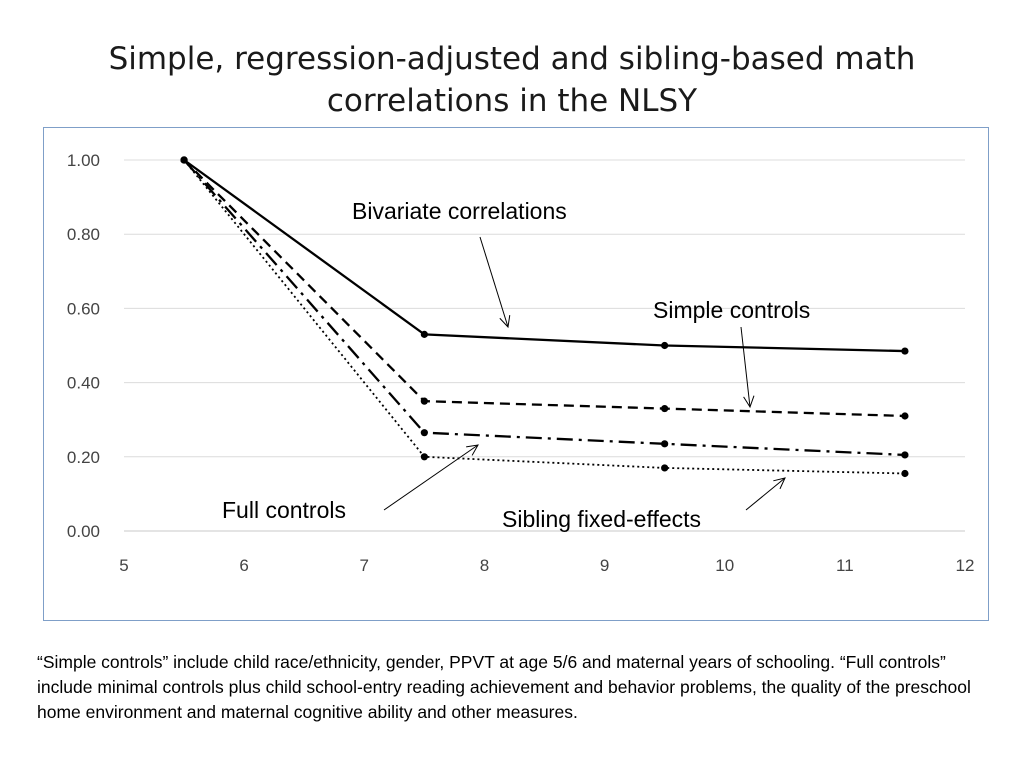  Describe the element at coordinates (243, 565) in the screenshot. I see `x-tick-label: 6` at that location.